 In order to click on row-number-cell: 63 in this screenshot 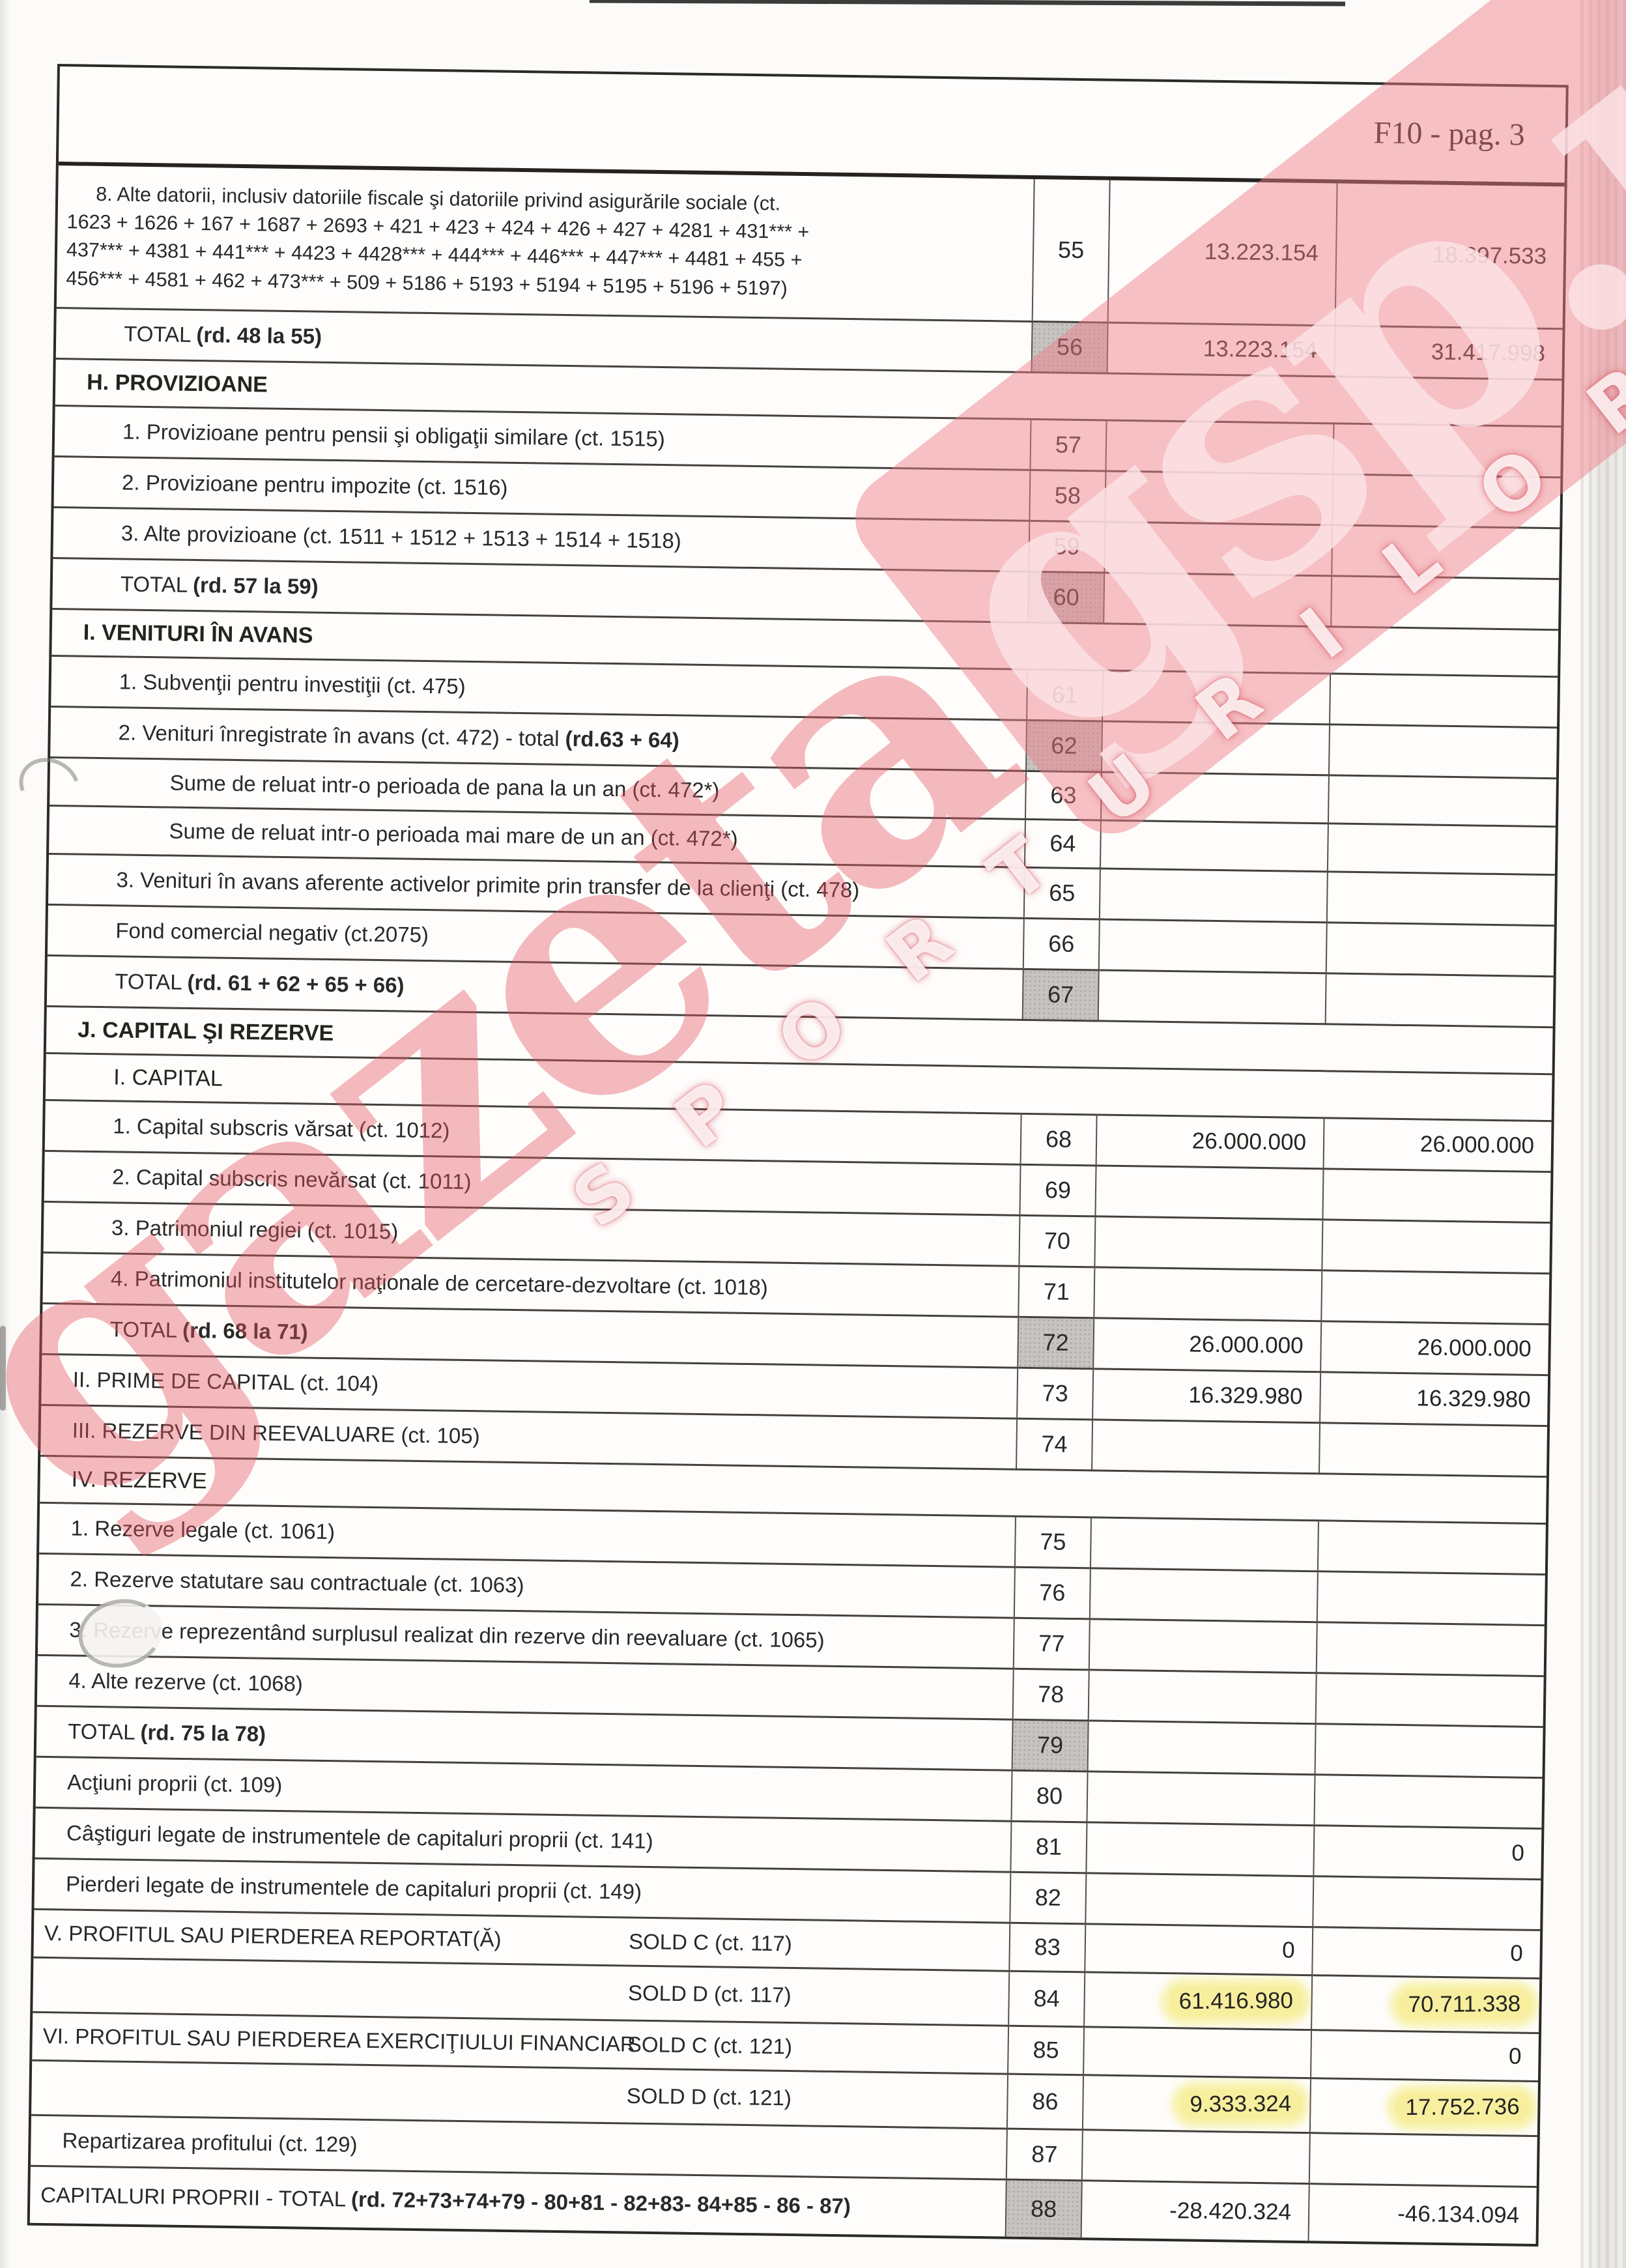, I will do `click(1063, 795)`.